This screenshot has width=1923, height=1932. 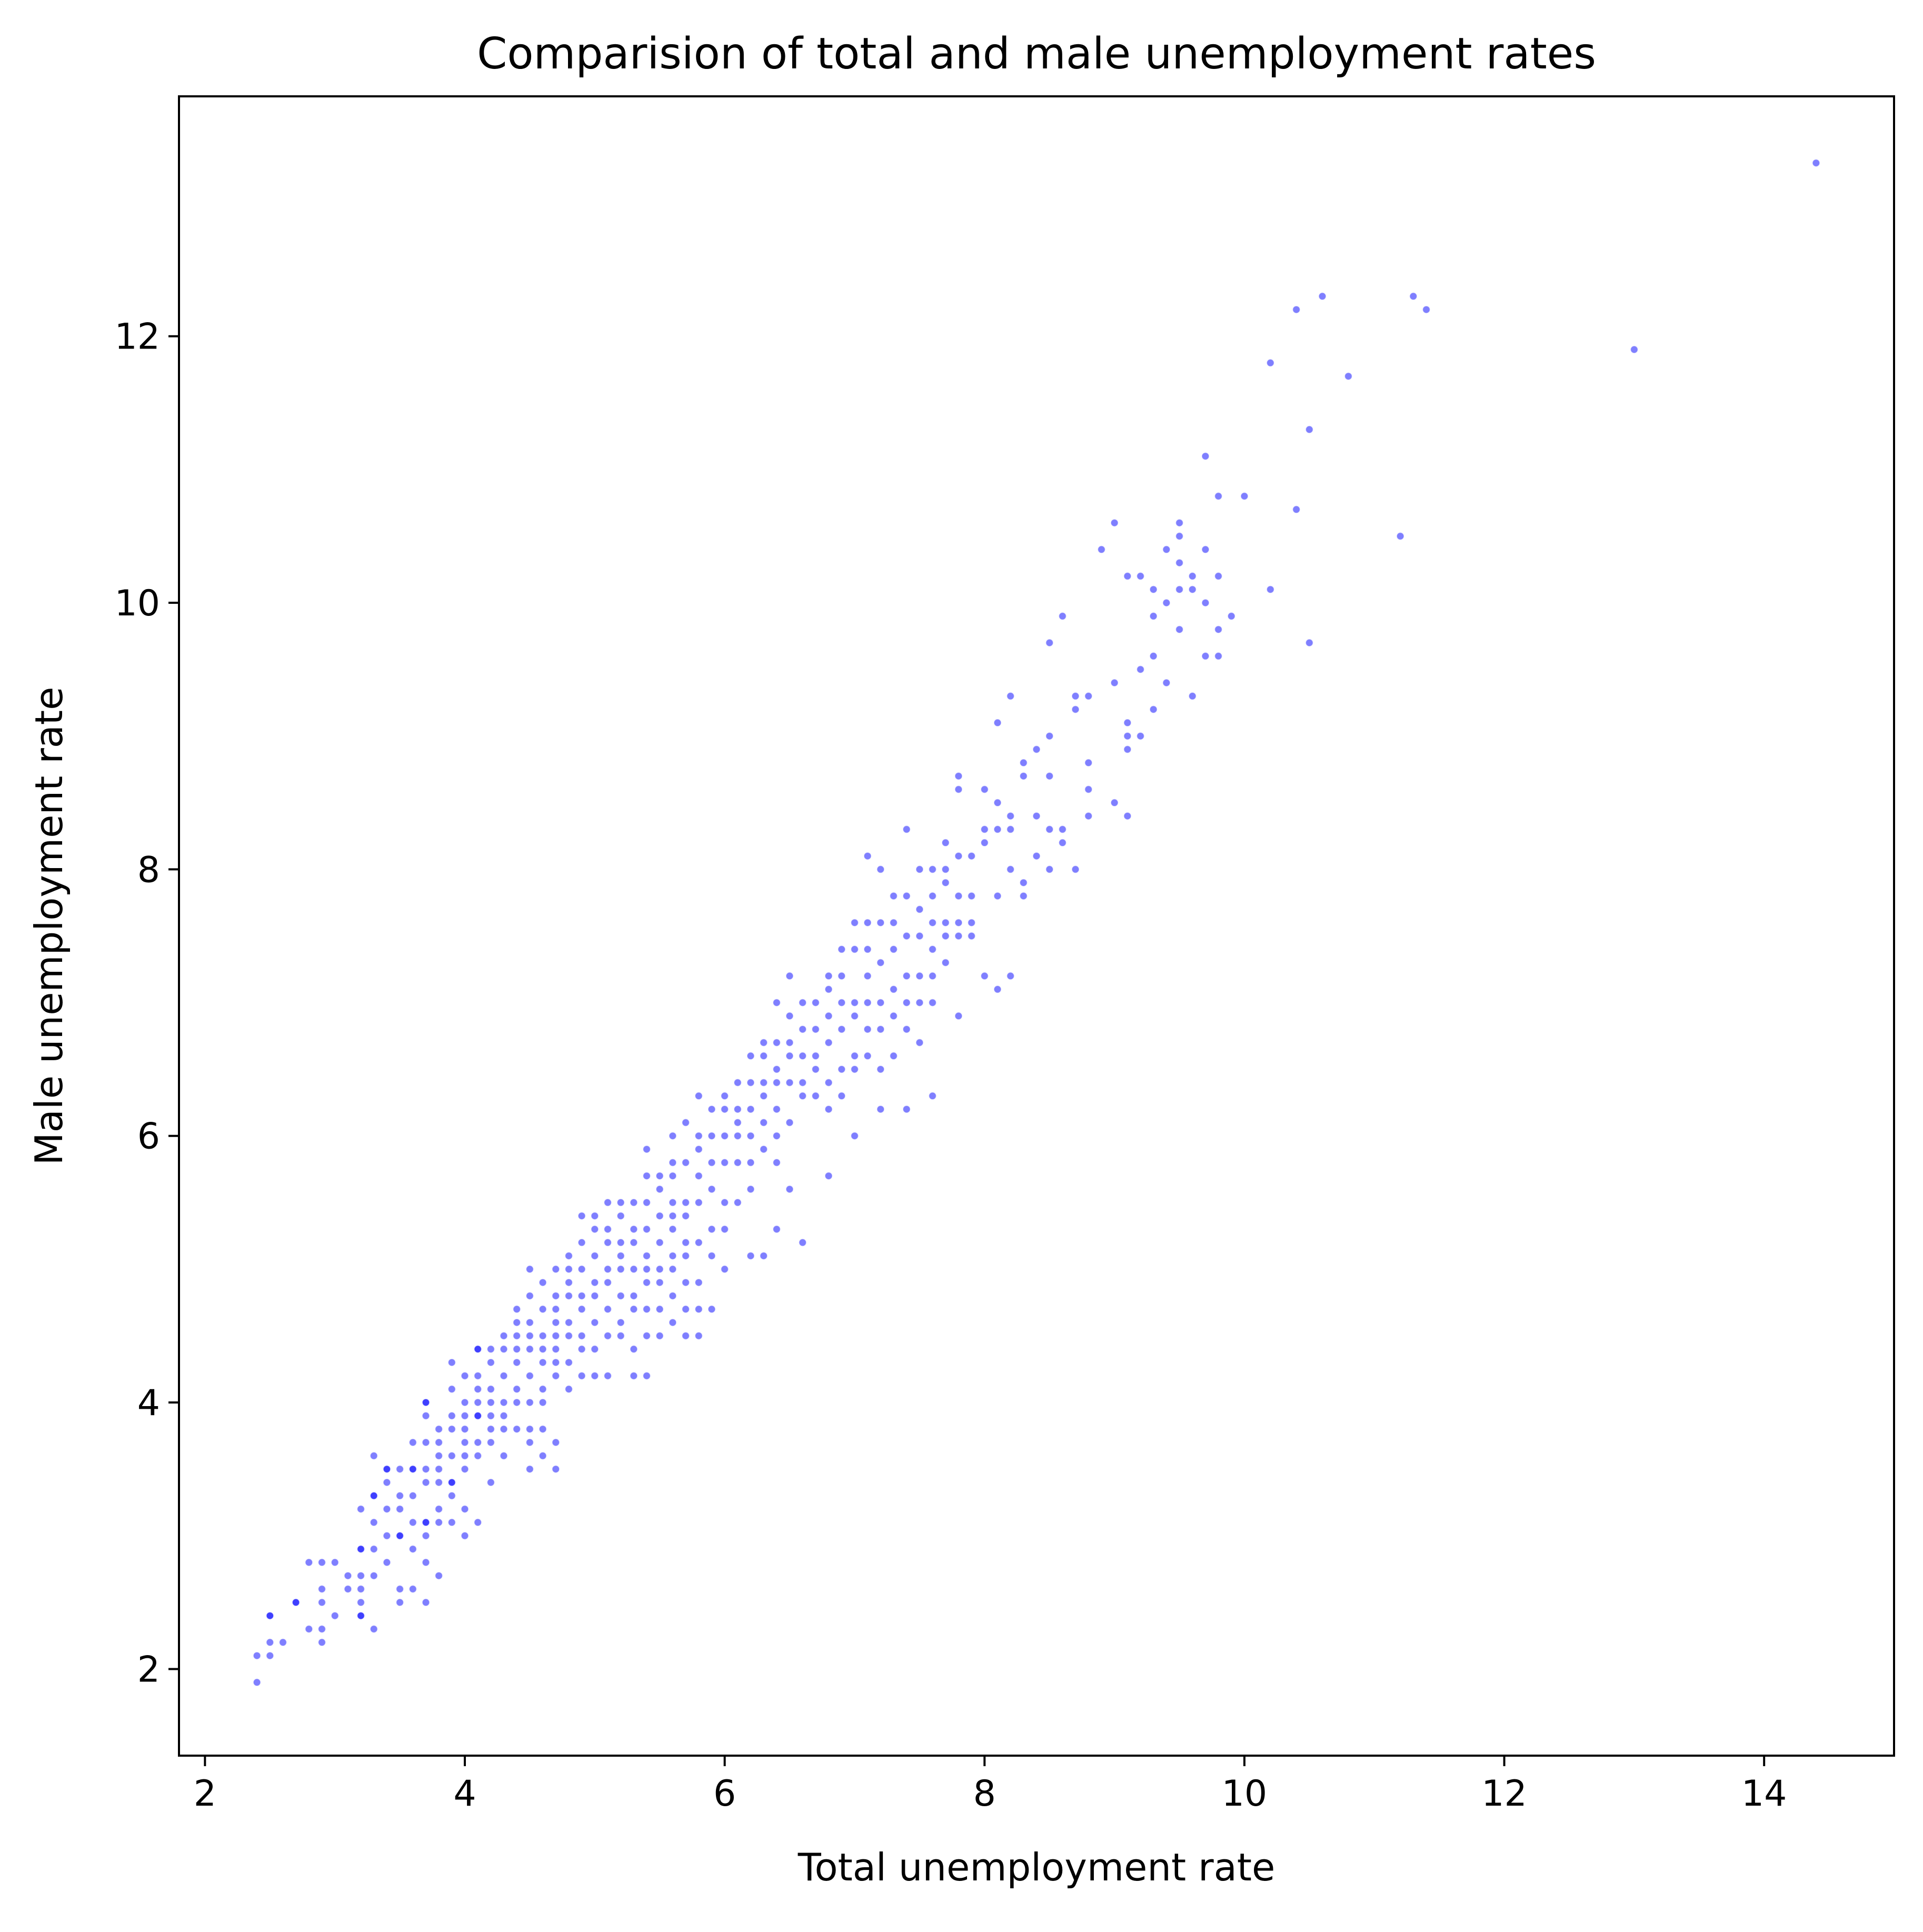 What do you see at coordinates (148, 1403) in the screenshot?
I see `y-tick-label: 4` at bounding box center [148, 1403].